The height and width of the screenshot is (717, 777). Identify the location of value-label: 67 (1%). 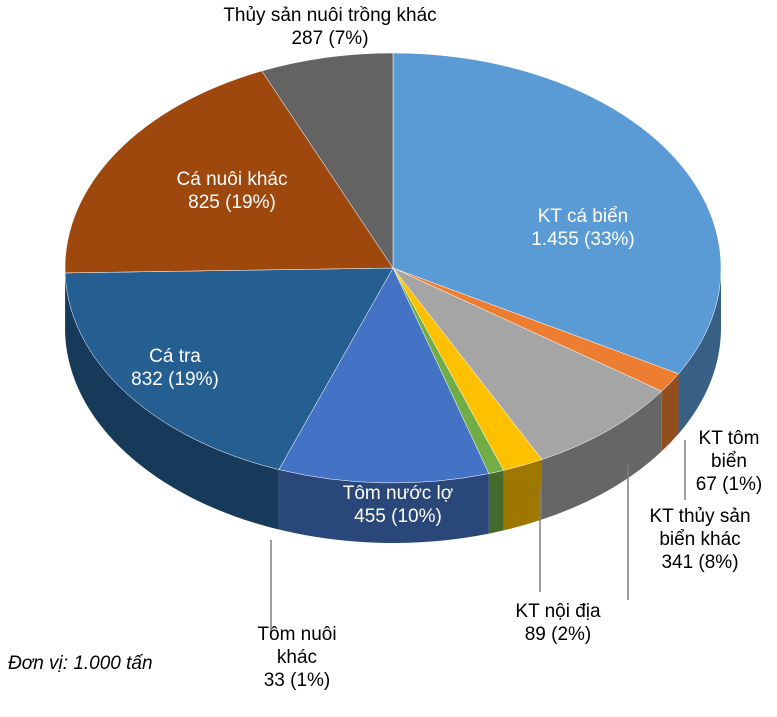
(729, 484).